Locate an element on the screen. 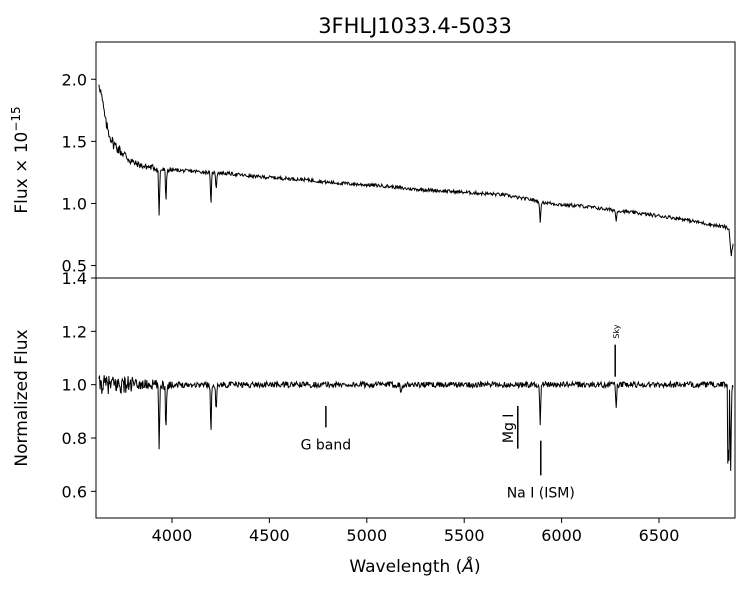 The width and height of the screenshot is (748, 593). bottom-y-ticks: 0.6 0.8 1.0 1.2 1.4 is located at coordinates (79, 385).